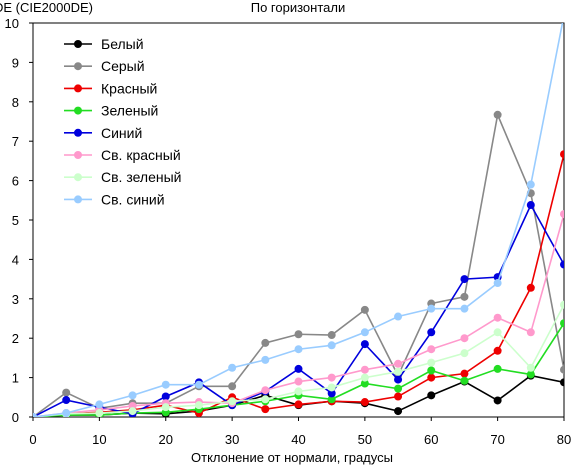  What do you see at coordinates (15, 62) in the screenshot?
I see `y-tick-label: 9` at bounding box center [15, 62].